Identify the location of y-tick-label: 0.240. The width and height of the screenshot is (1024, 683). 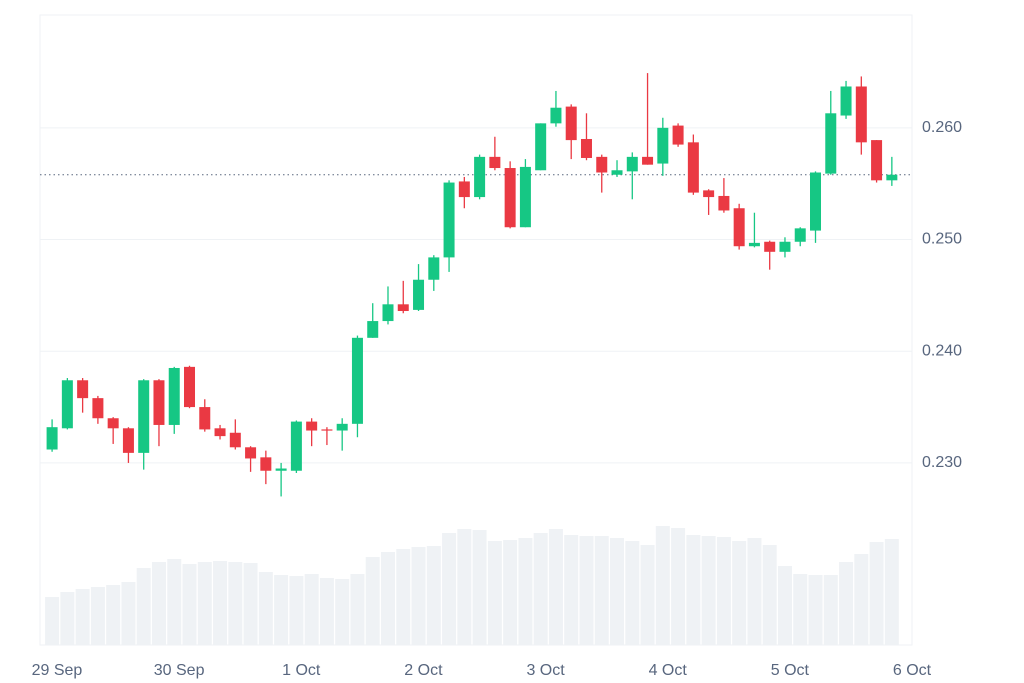
(942, 350).